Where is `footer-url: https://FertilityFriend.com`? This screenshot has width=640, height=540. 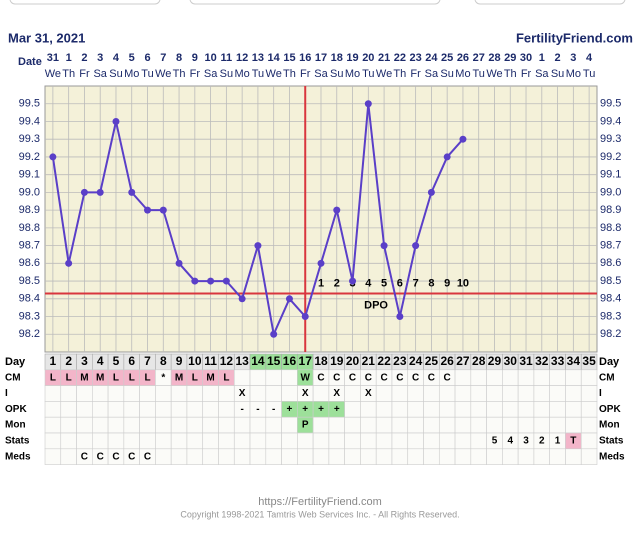
footer-url: https://FertilityFriend.com is located at coordinates (319, 502).